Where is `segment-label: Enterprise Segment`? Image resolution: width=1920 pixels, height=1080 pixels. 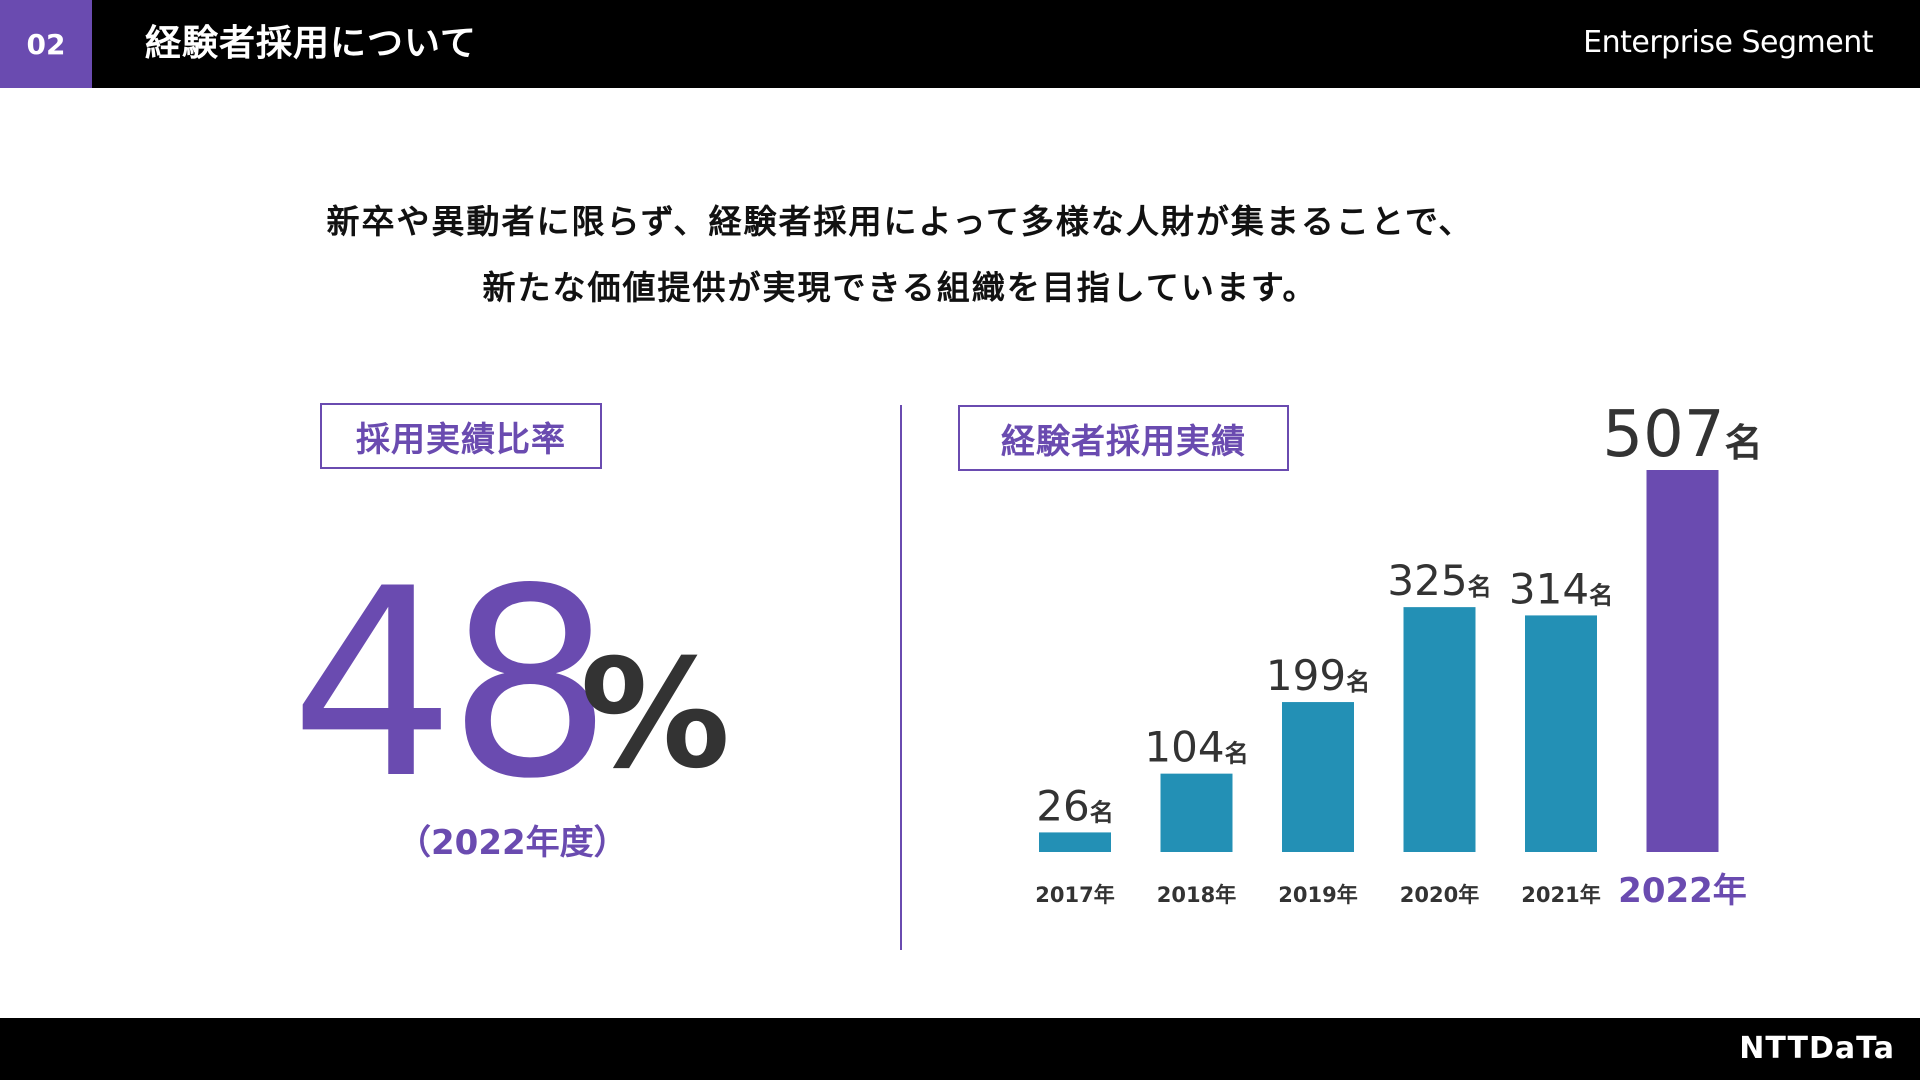 segment-label: Enterprise Segment is located at coordinates (1728, 42).